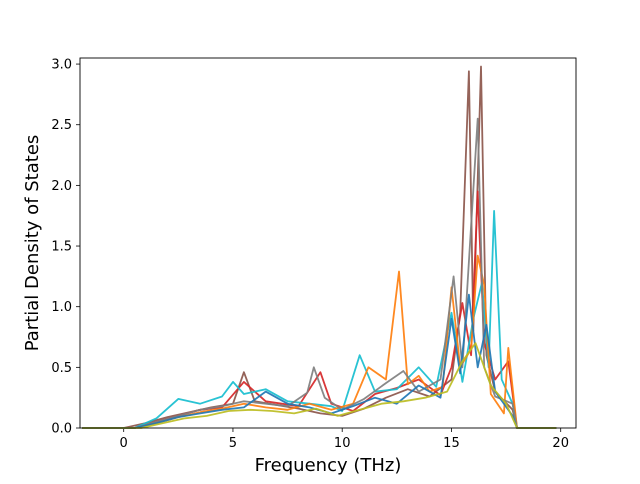 Image resolution: width=640 pixels, height=484 pixels. Describe the element at coordinates (124, 443) in the screenshot. I see `x-tick-label: 0` at that location.